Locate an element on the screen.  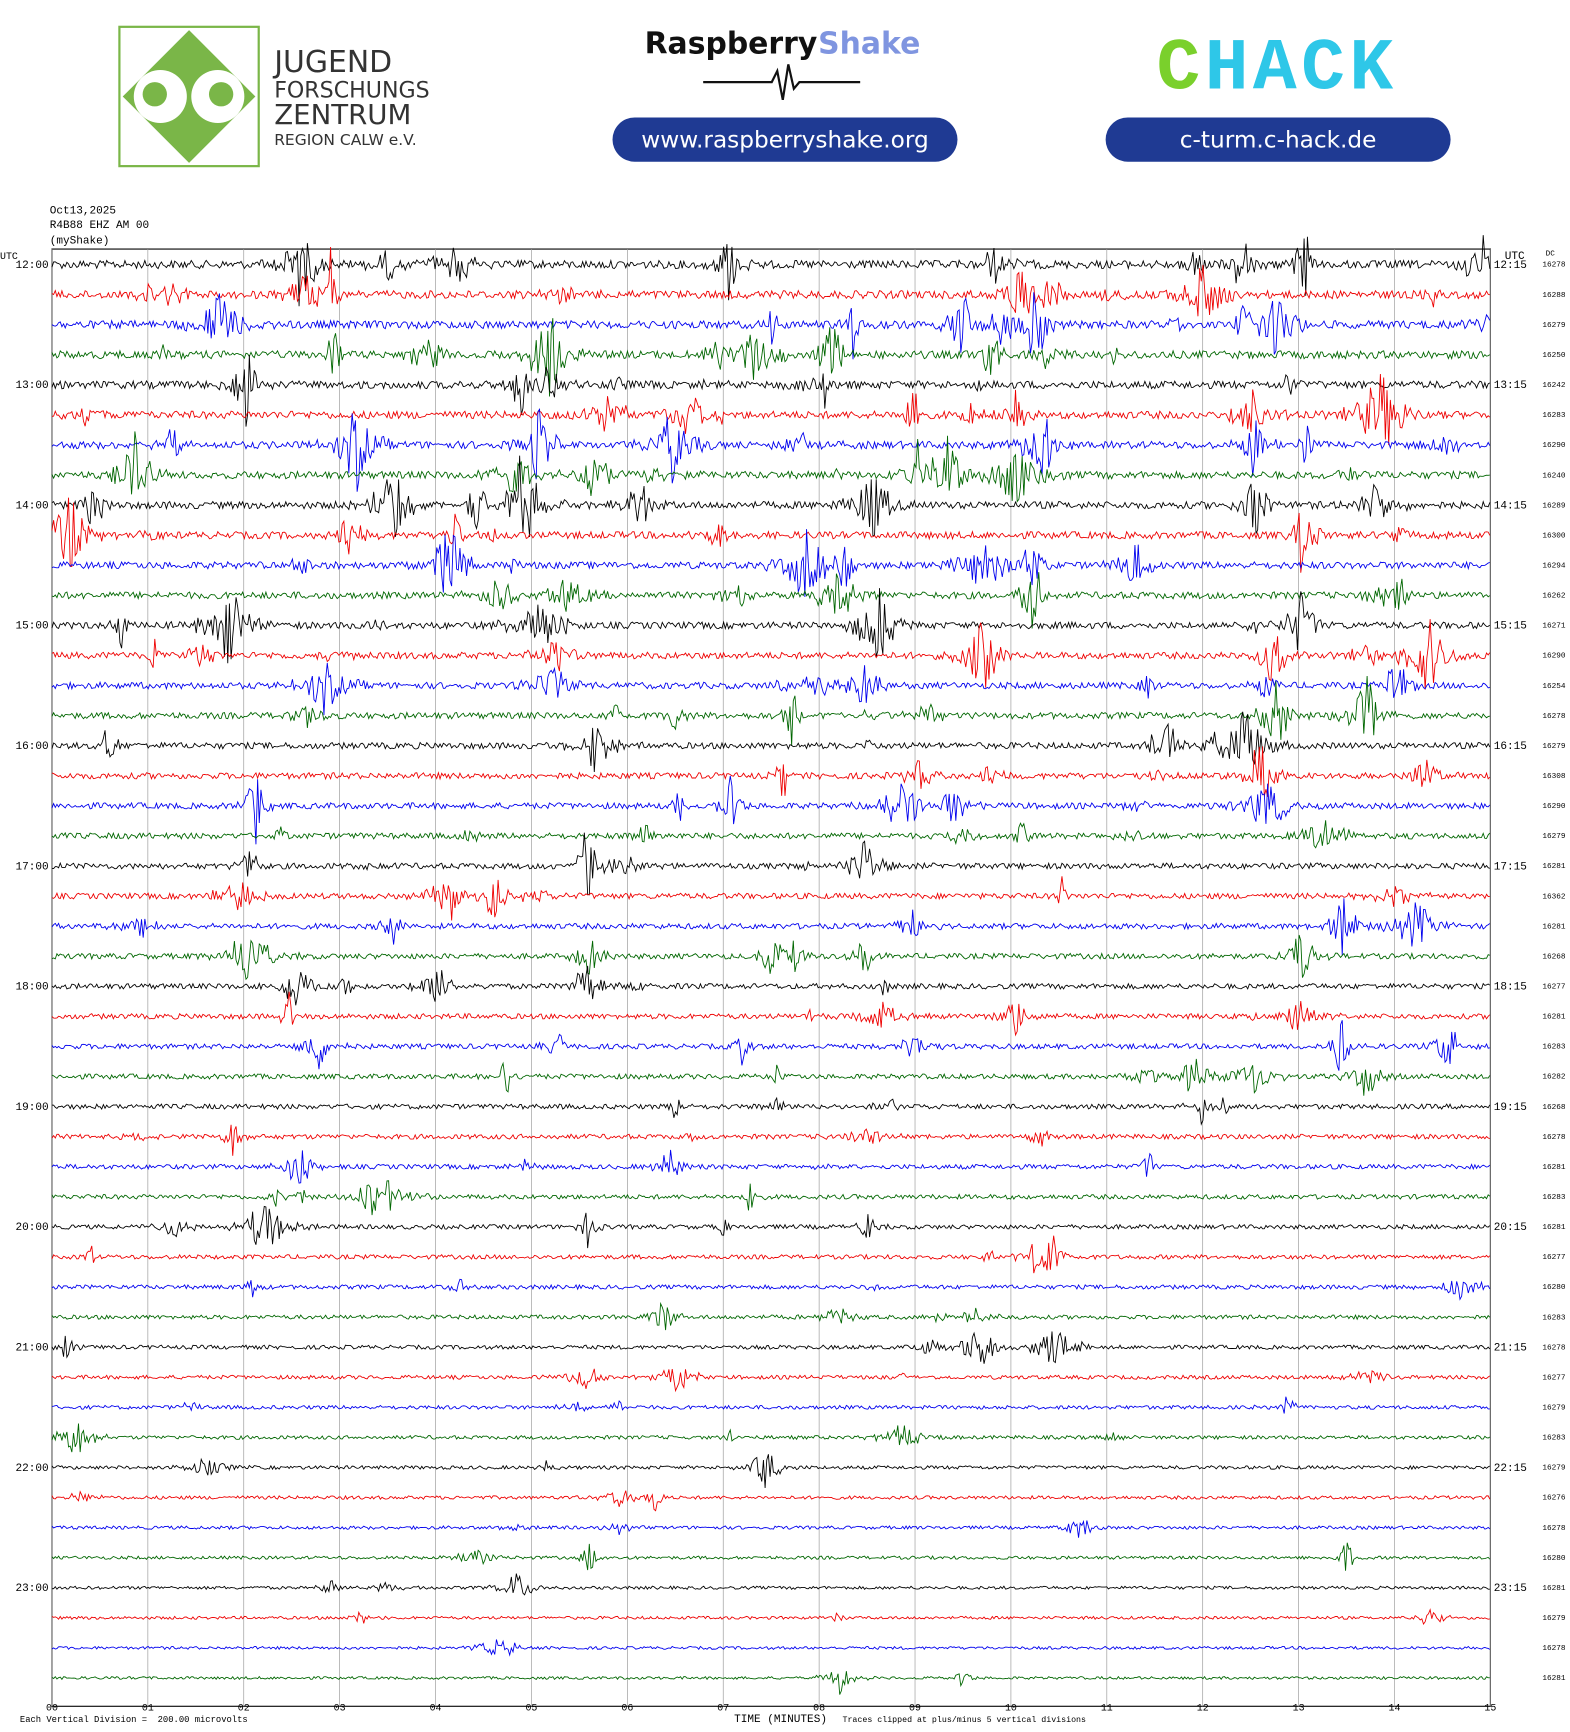
hour-label: 21:15 is located at coordinates (1510, 1348).